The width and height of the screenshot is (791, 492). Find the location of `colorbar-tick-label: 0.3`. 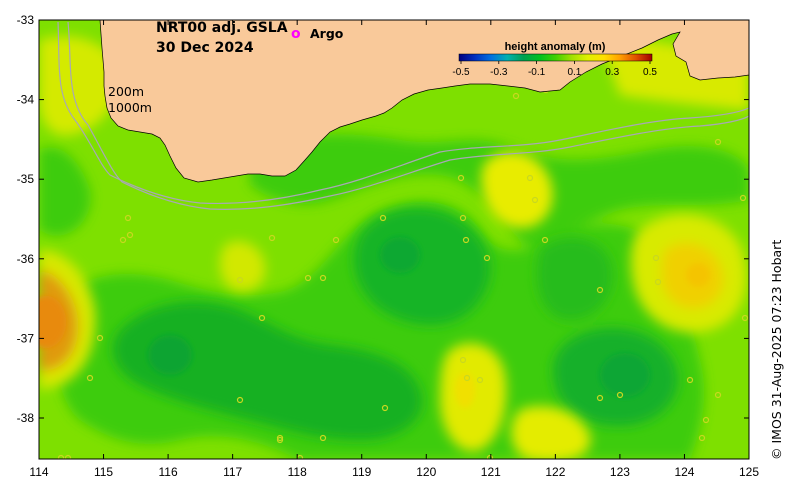

colorbar-tick-label: 0.3 is located at coordinates (612, 72).